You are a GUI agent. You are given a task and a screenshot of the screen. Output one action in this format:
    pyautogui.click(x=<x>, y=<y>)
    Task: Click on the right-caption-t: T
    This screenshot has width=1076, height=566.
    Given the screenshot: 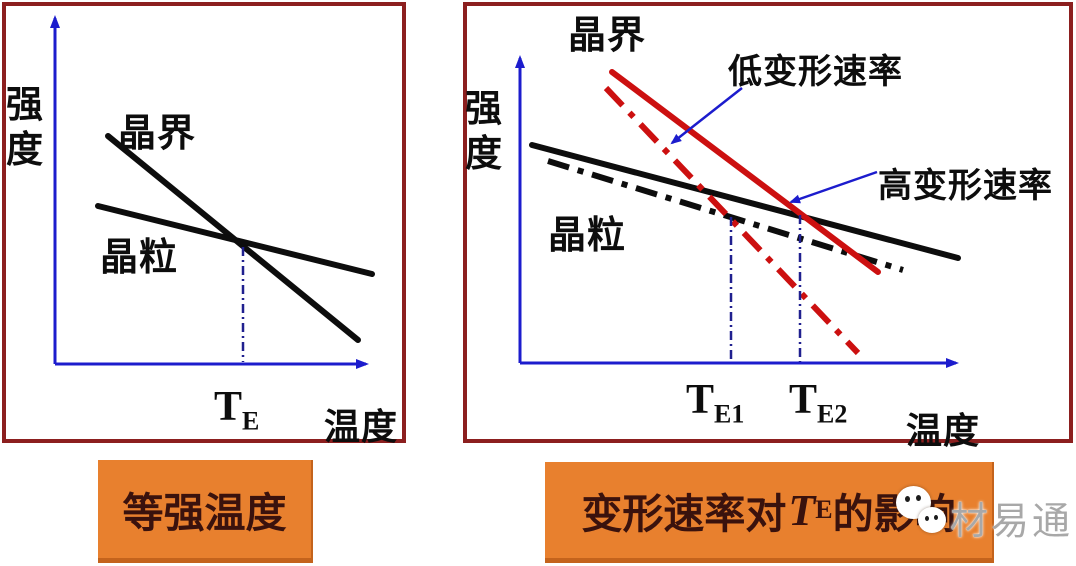 What is the action you would take?
    pyautogui.click(x=802, y=510)
    